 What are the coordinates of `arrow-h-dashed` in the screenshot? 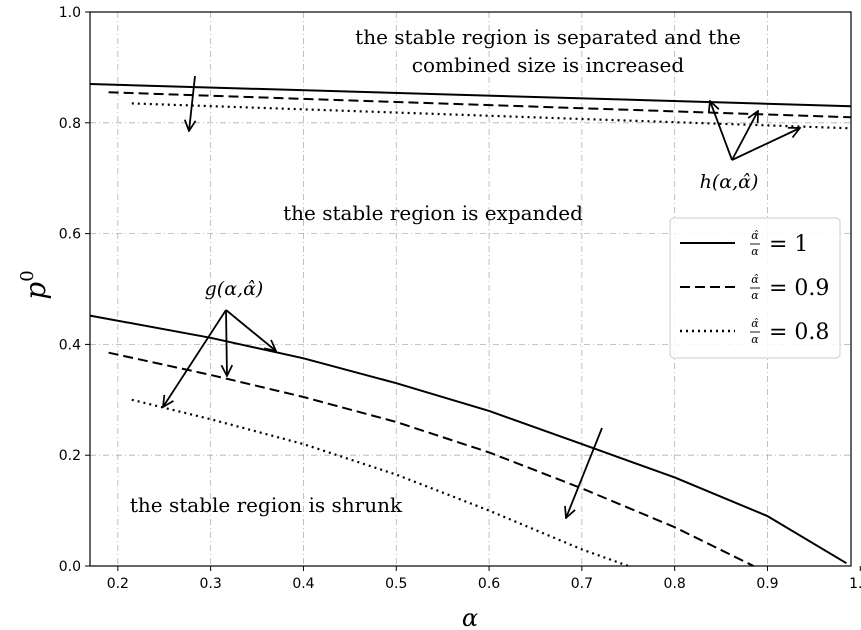 It's located at (744, 136).